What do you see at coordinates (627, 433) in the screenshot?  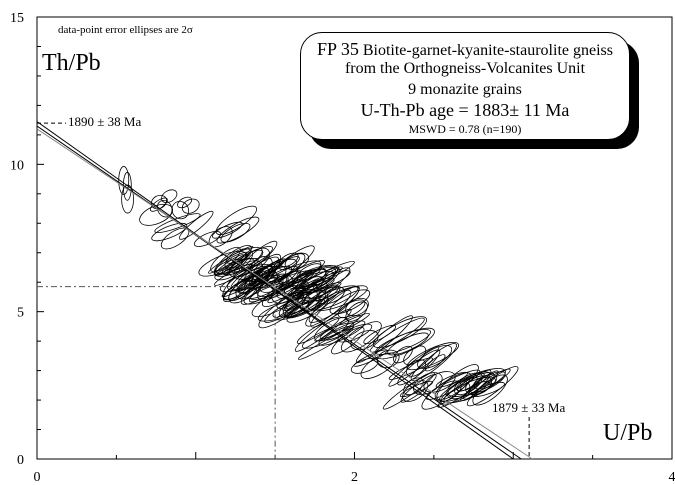 I see `x-axis-title: U/Pb` at bounding box center [627, 433].